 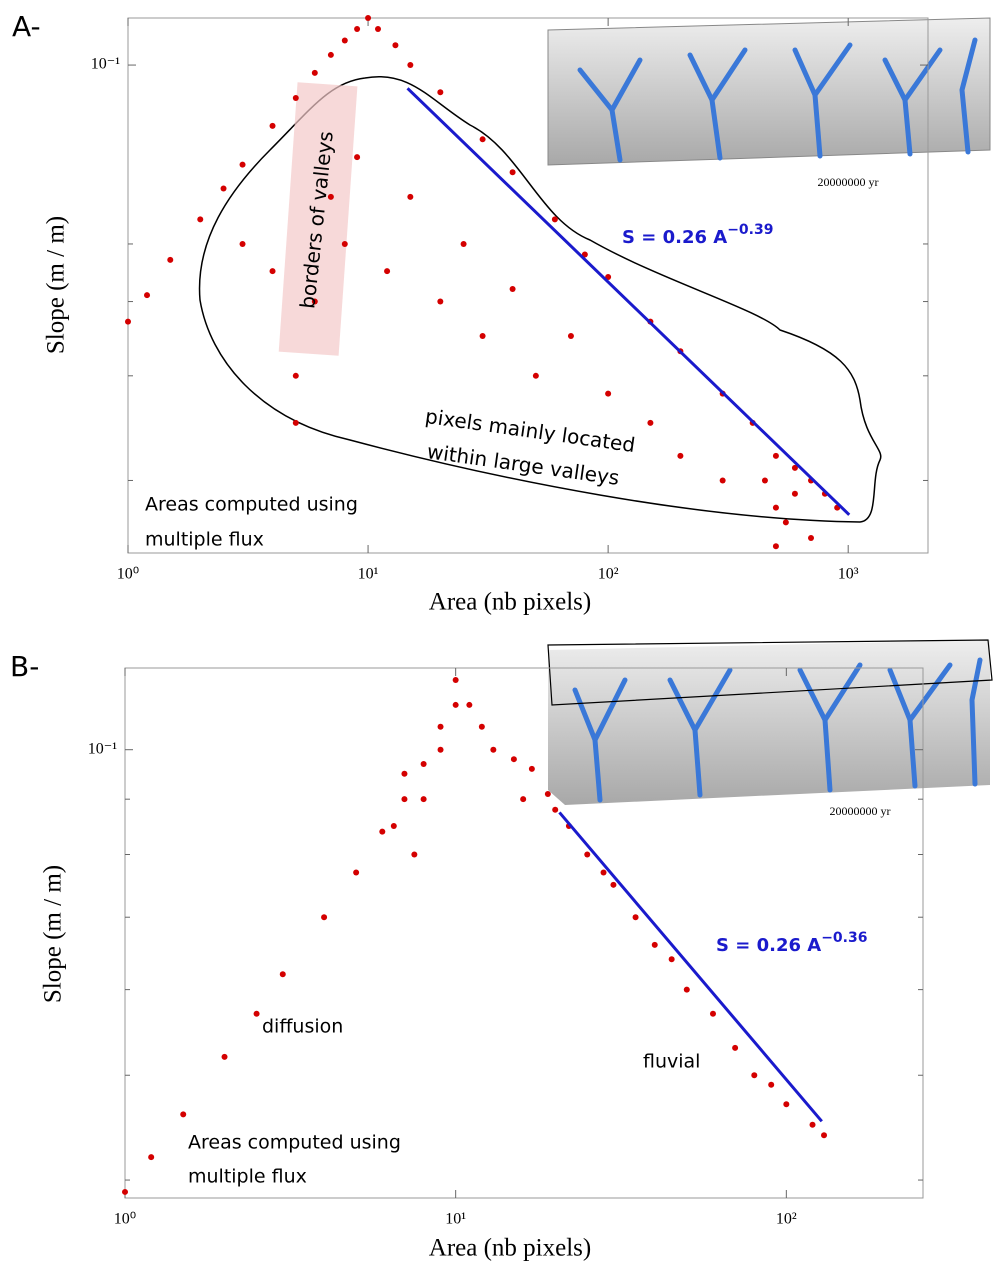 I want to click on panel-label: B-, so click(x=24, y=666).